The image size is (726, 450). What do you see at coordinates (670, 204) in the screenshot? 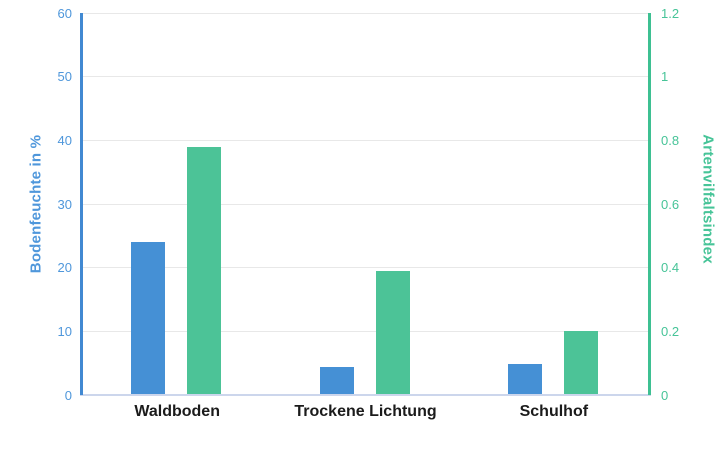
I see `right-tick-label: 0.6` at bounding box center [670, 204].